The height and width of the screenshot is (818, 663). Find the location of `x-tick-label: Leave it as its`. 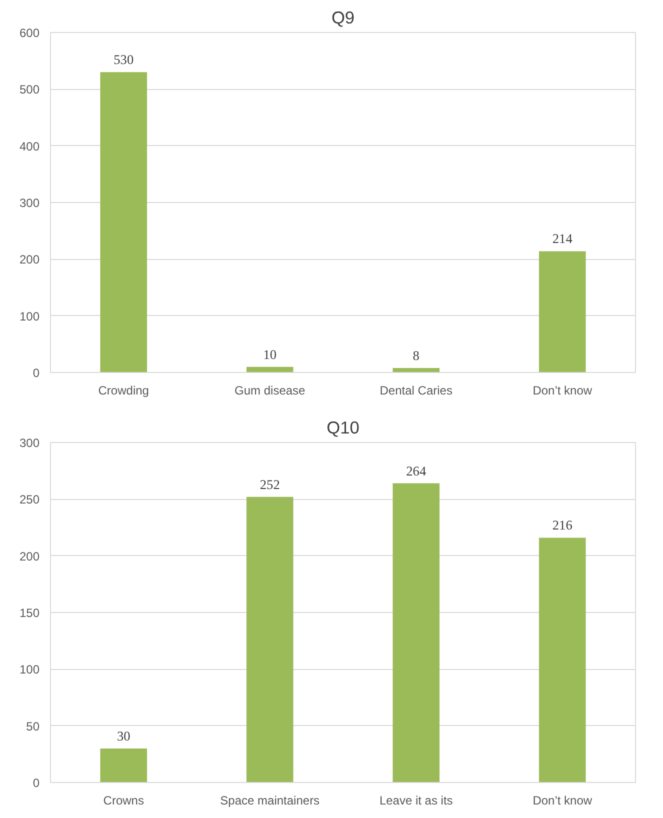

x-tick-label: Leave it as its is located at coordinates (416, 801).